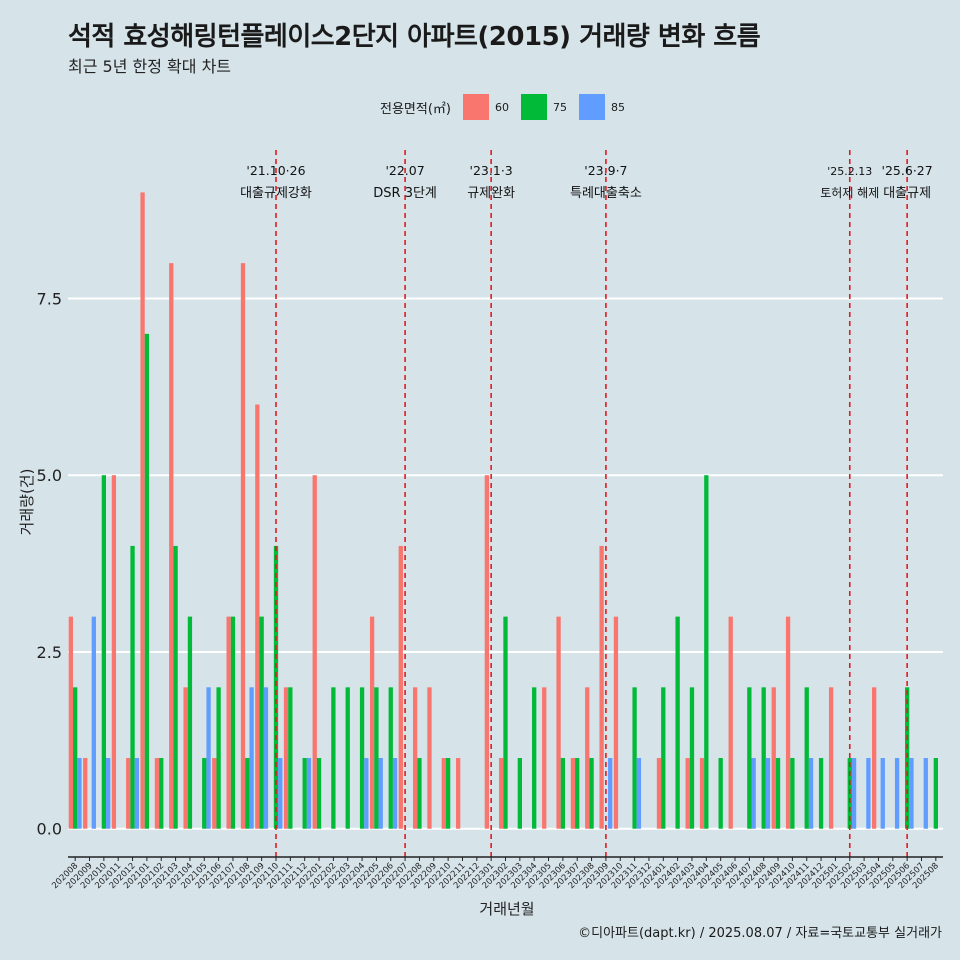 The image size is (960, 960). Describe the element at coordinates (484, 107) in the screenshot. I see `legend-item-60: 60` at that location.